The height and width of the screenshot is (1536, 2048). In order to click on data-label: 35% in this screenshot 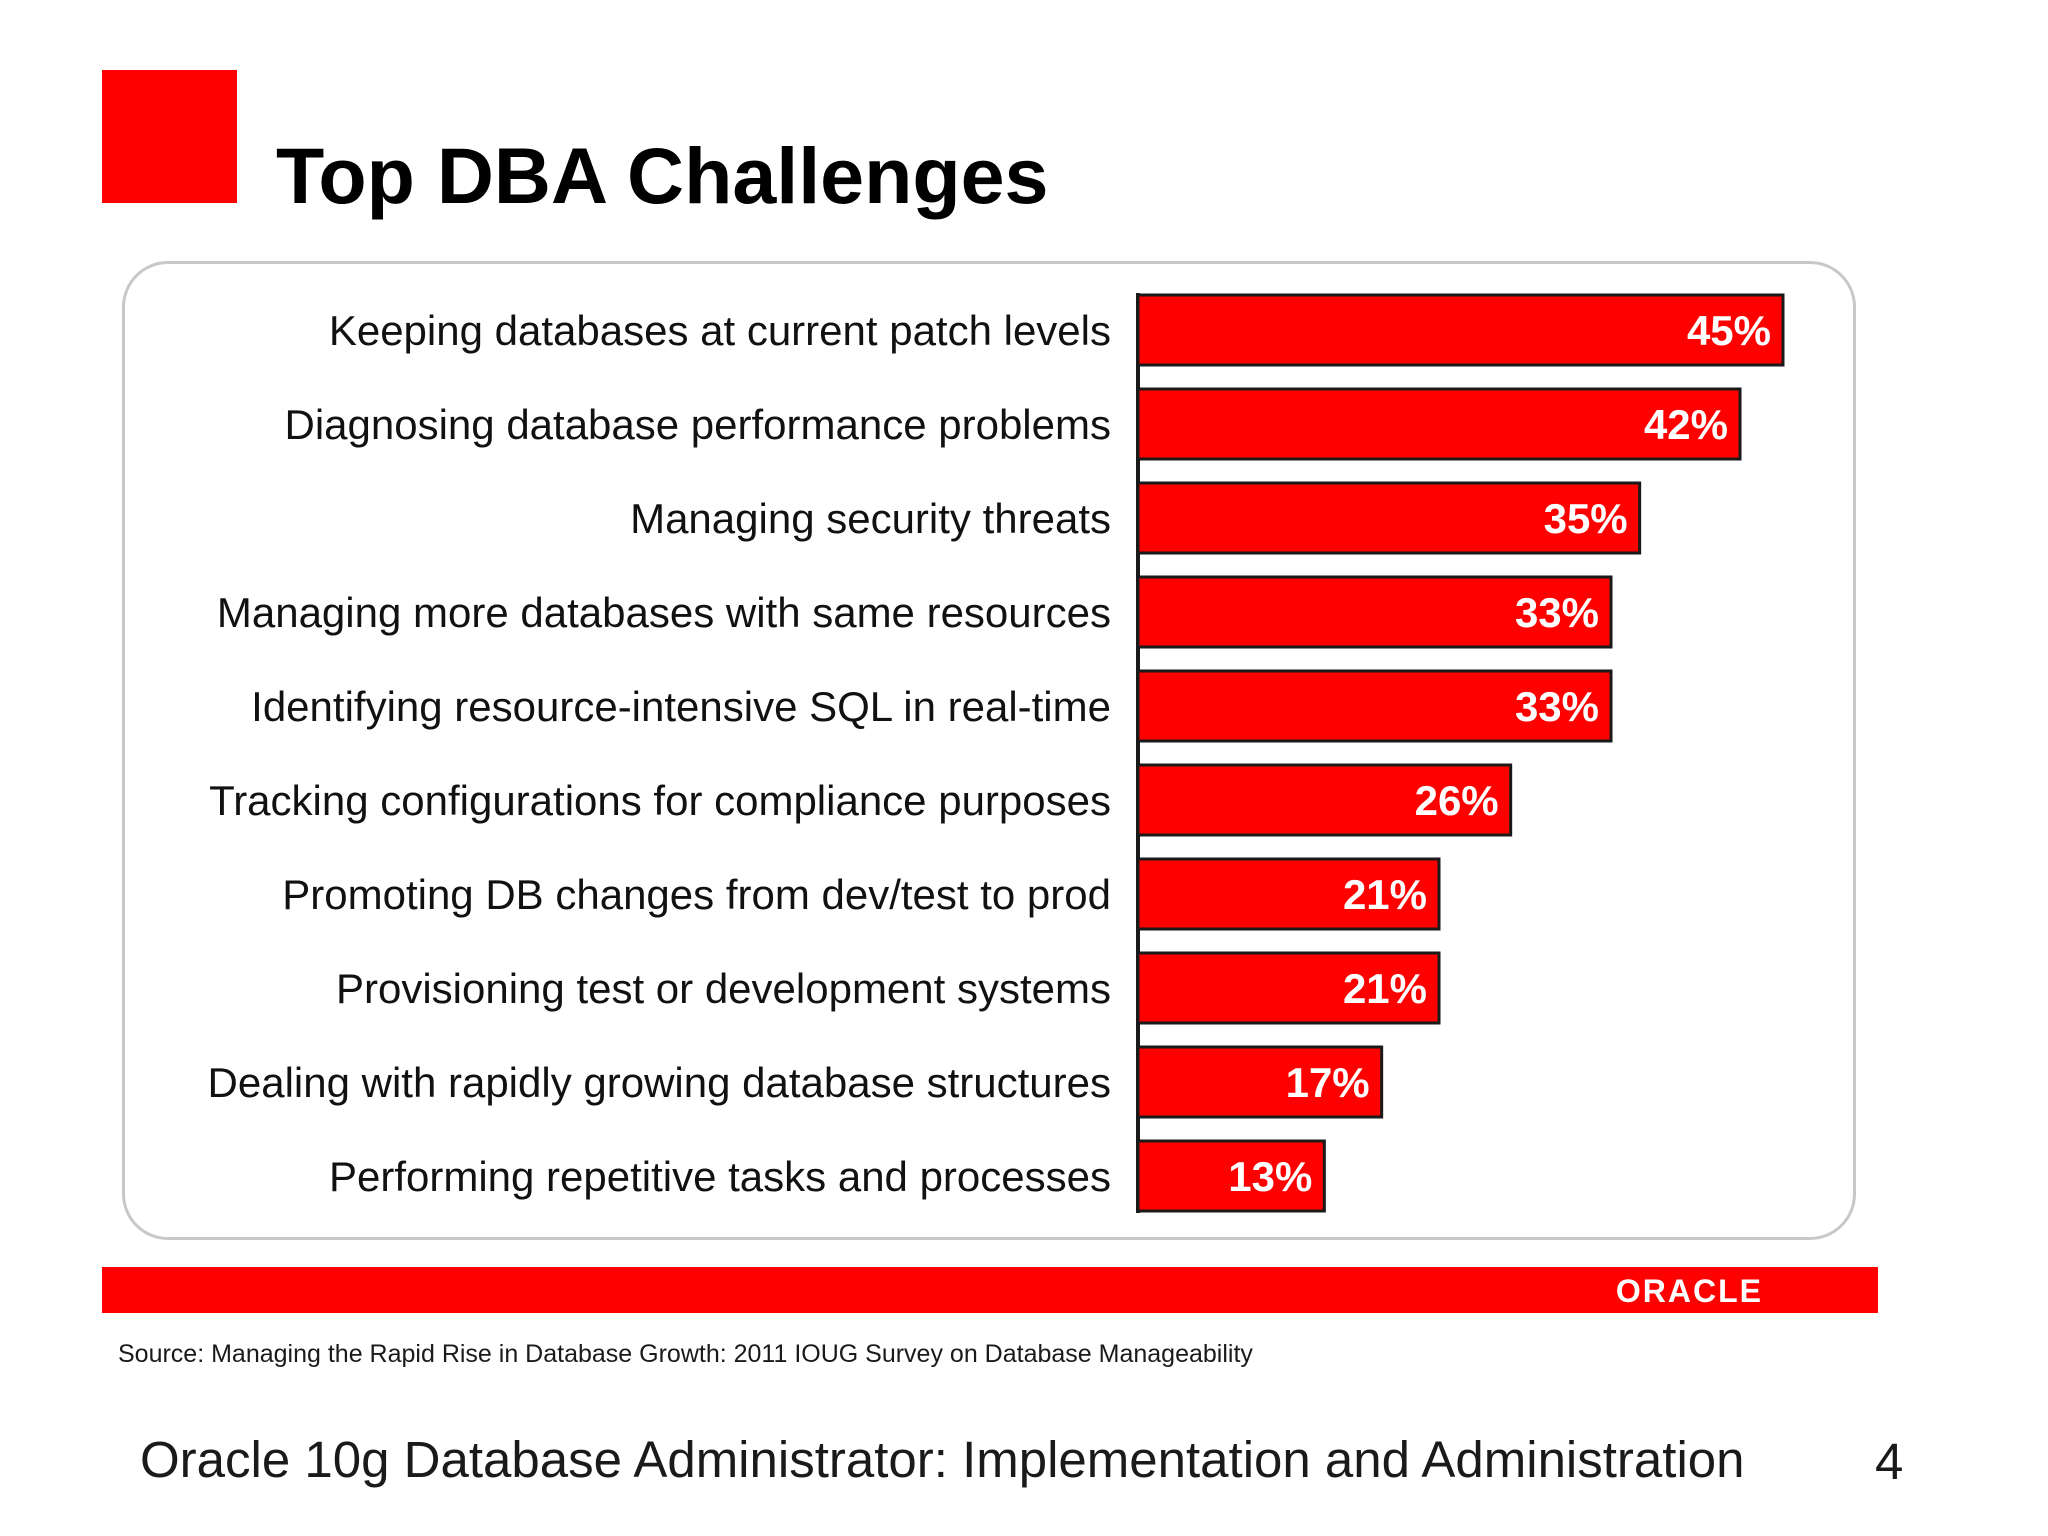, I will do `click(1586, 518)`.